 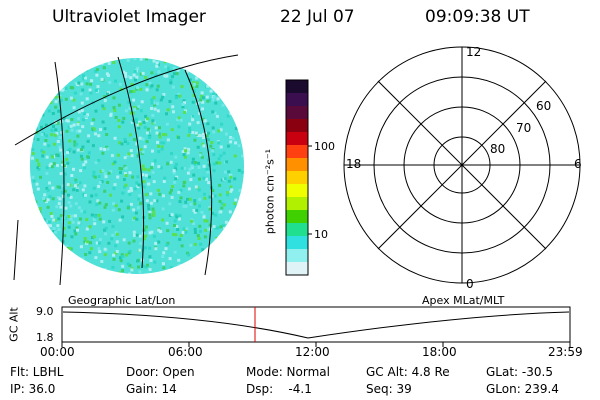 What do you see at coordinates (389, 389) in the screenshot?
I see `seq-value: Seq: 39` at bounding box center [389, 389].